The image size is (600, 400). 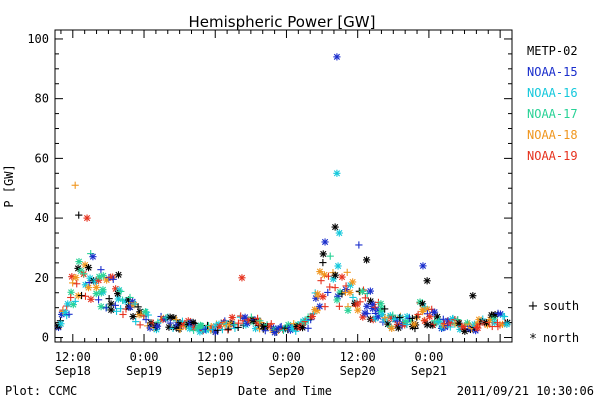 I want to click on y-tick-label: 100, so click(x=38, y=39).